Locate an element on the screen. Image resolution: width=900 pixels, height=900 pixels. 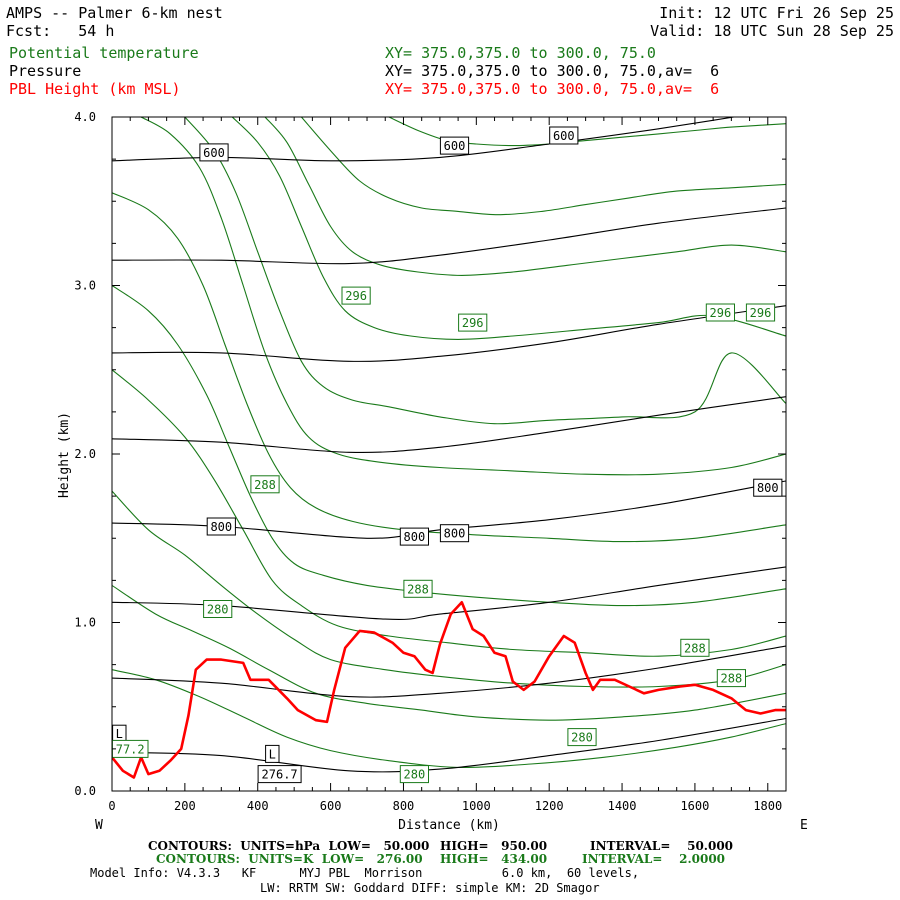
footer-contours-theta: CONTOURS: UNITS=K LOW= 276.00 is located at coordinates (289, 859).